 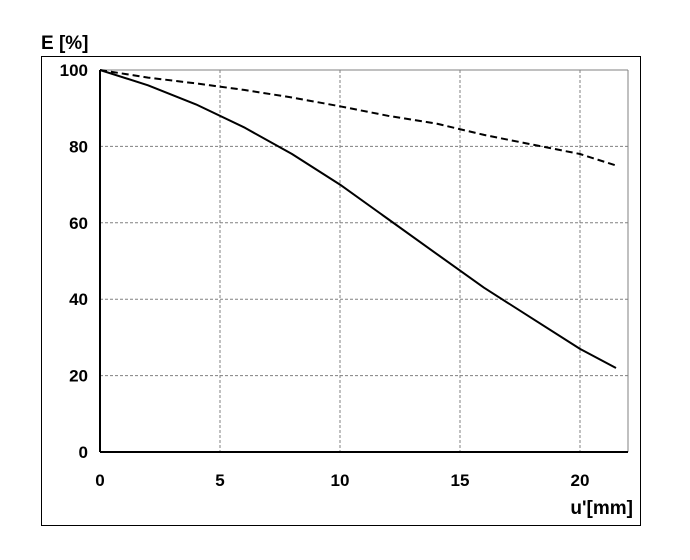 I want to click on y-tick-label: 20, so click(x=78, y=376).